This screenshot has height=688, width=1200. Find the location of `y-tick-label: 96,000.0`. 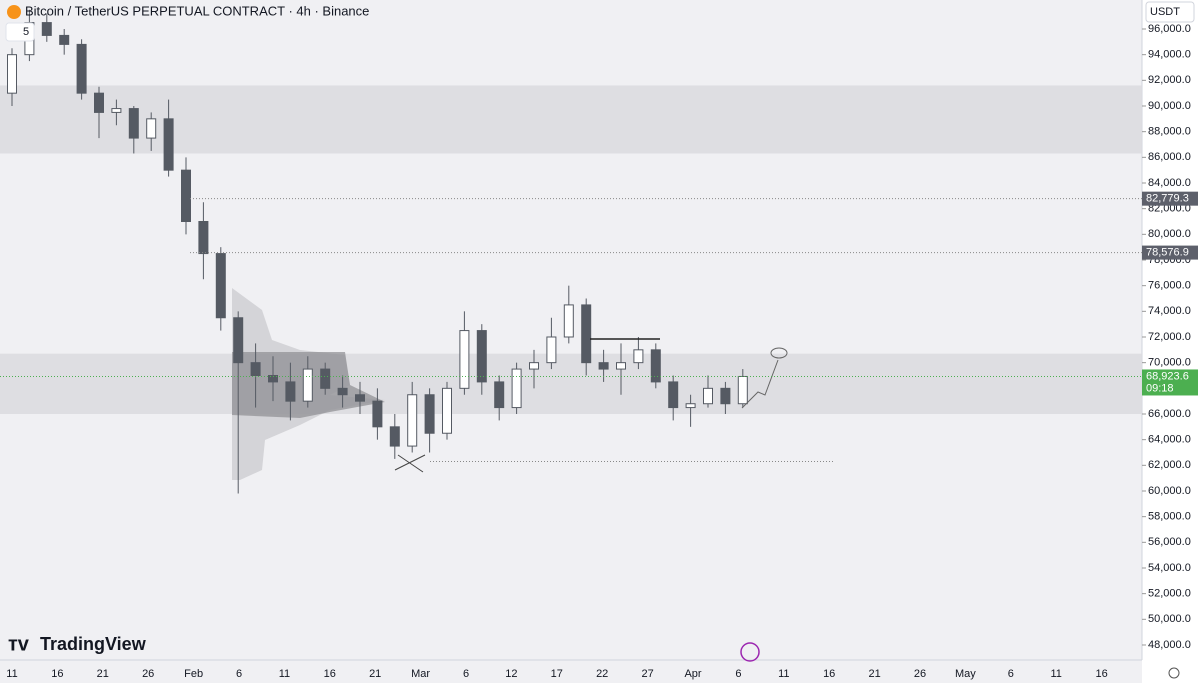

y-tick-label: 96,000.0 is located at coordinates (1169, 29).